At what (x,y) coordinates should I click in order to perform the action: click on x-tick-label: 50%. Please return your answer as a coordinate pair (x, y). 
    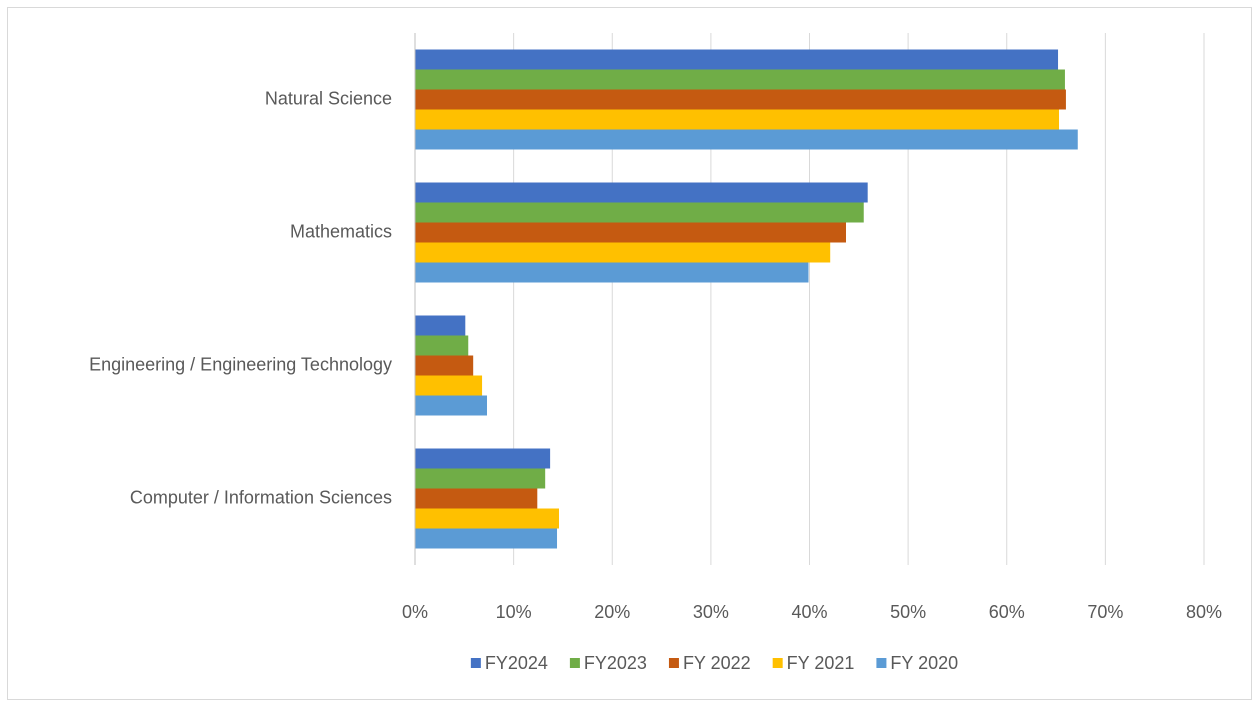
    Looking at the image, I should click on (908, 612).